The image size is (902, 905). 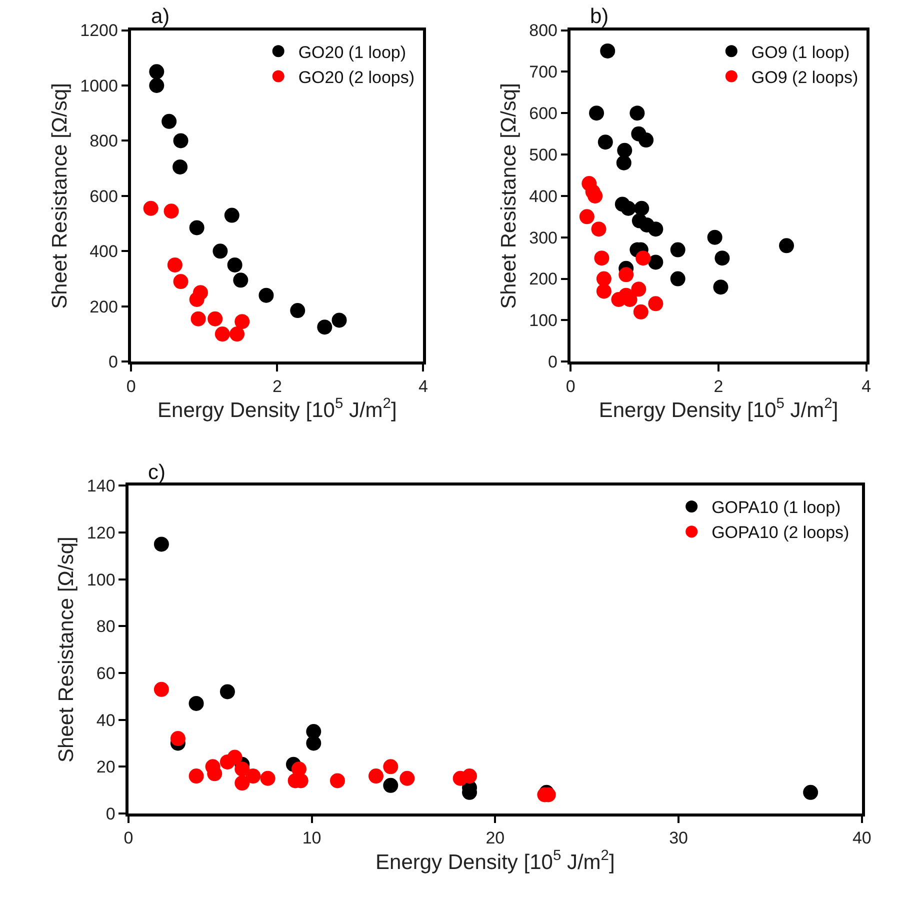 I want to click on y-tick-label: 20, so click(x=106, y=767).